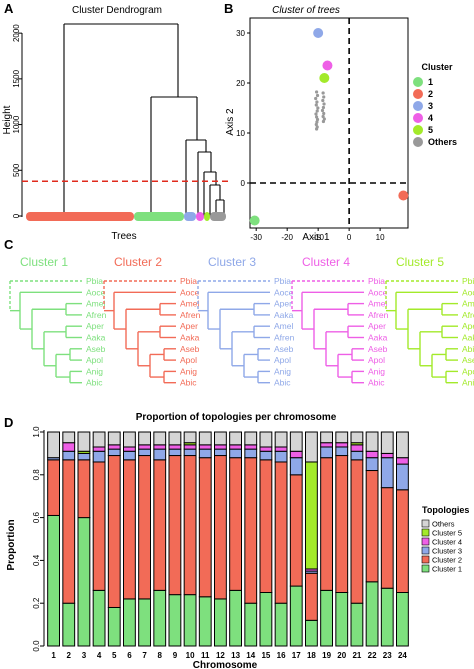  What do you see at coordinates (468, 349) in the screenshot?
I see `cluster-tree-leaf-label: Abic` at bounding box center [468, 349].